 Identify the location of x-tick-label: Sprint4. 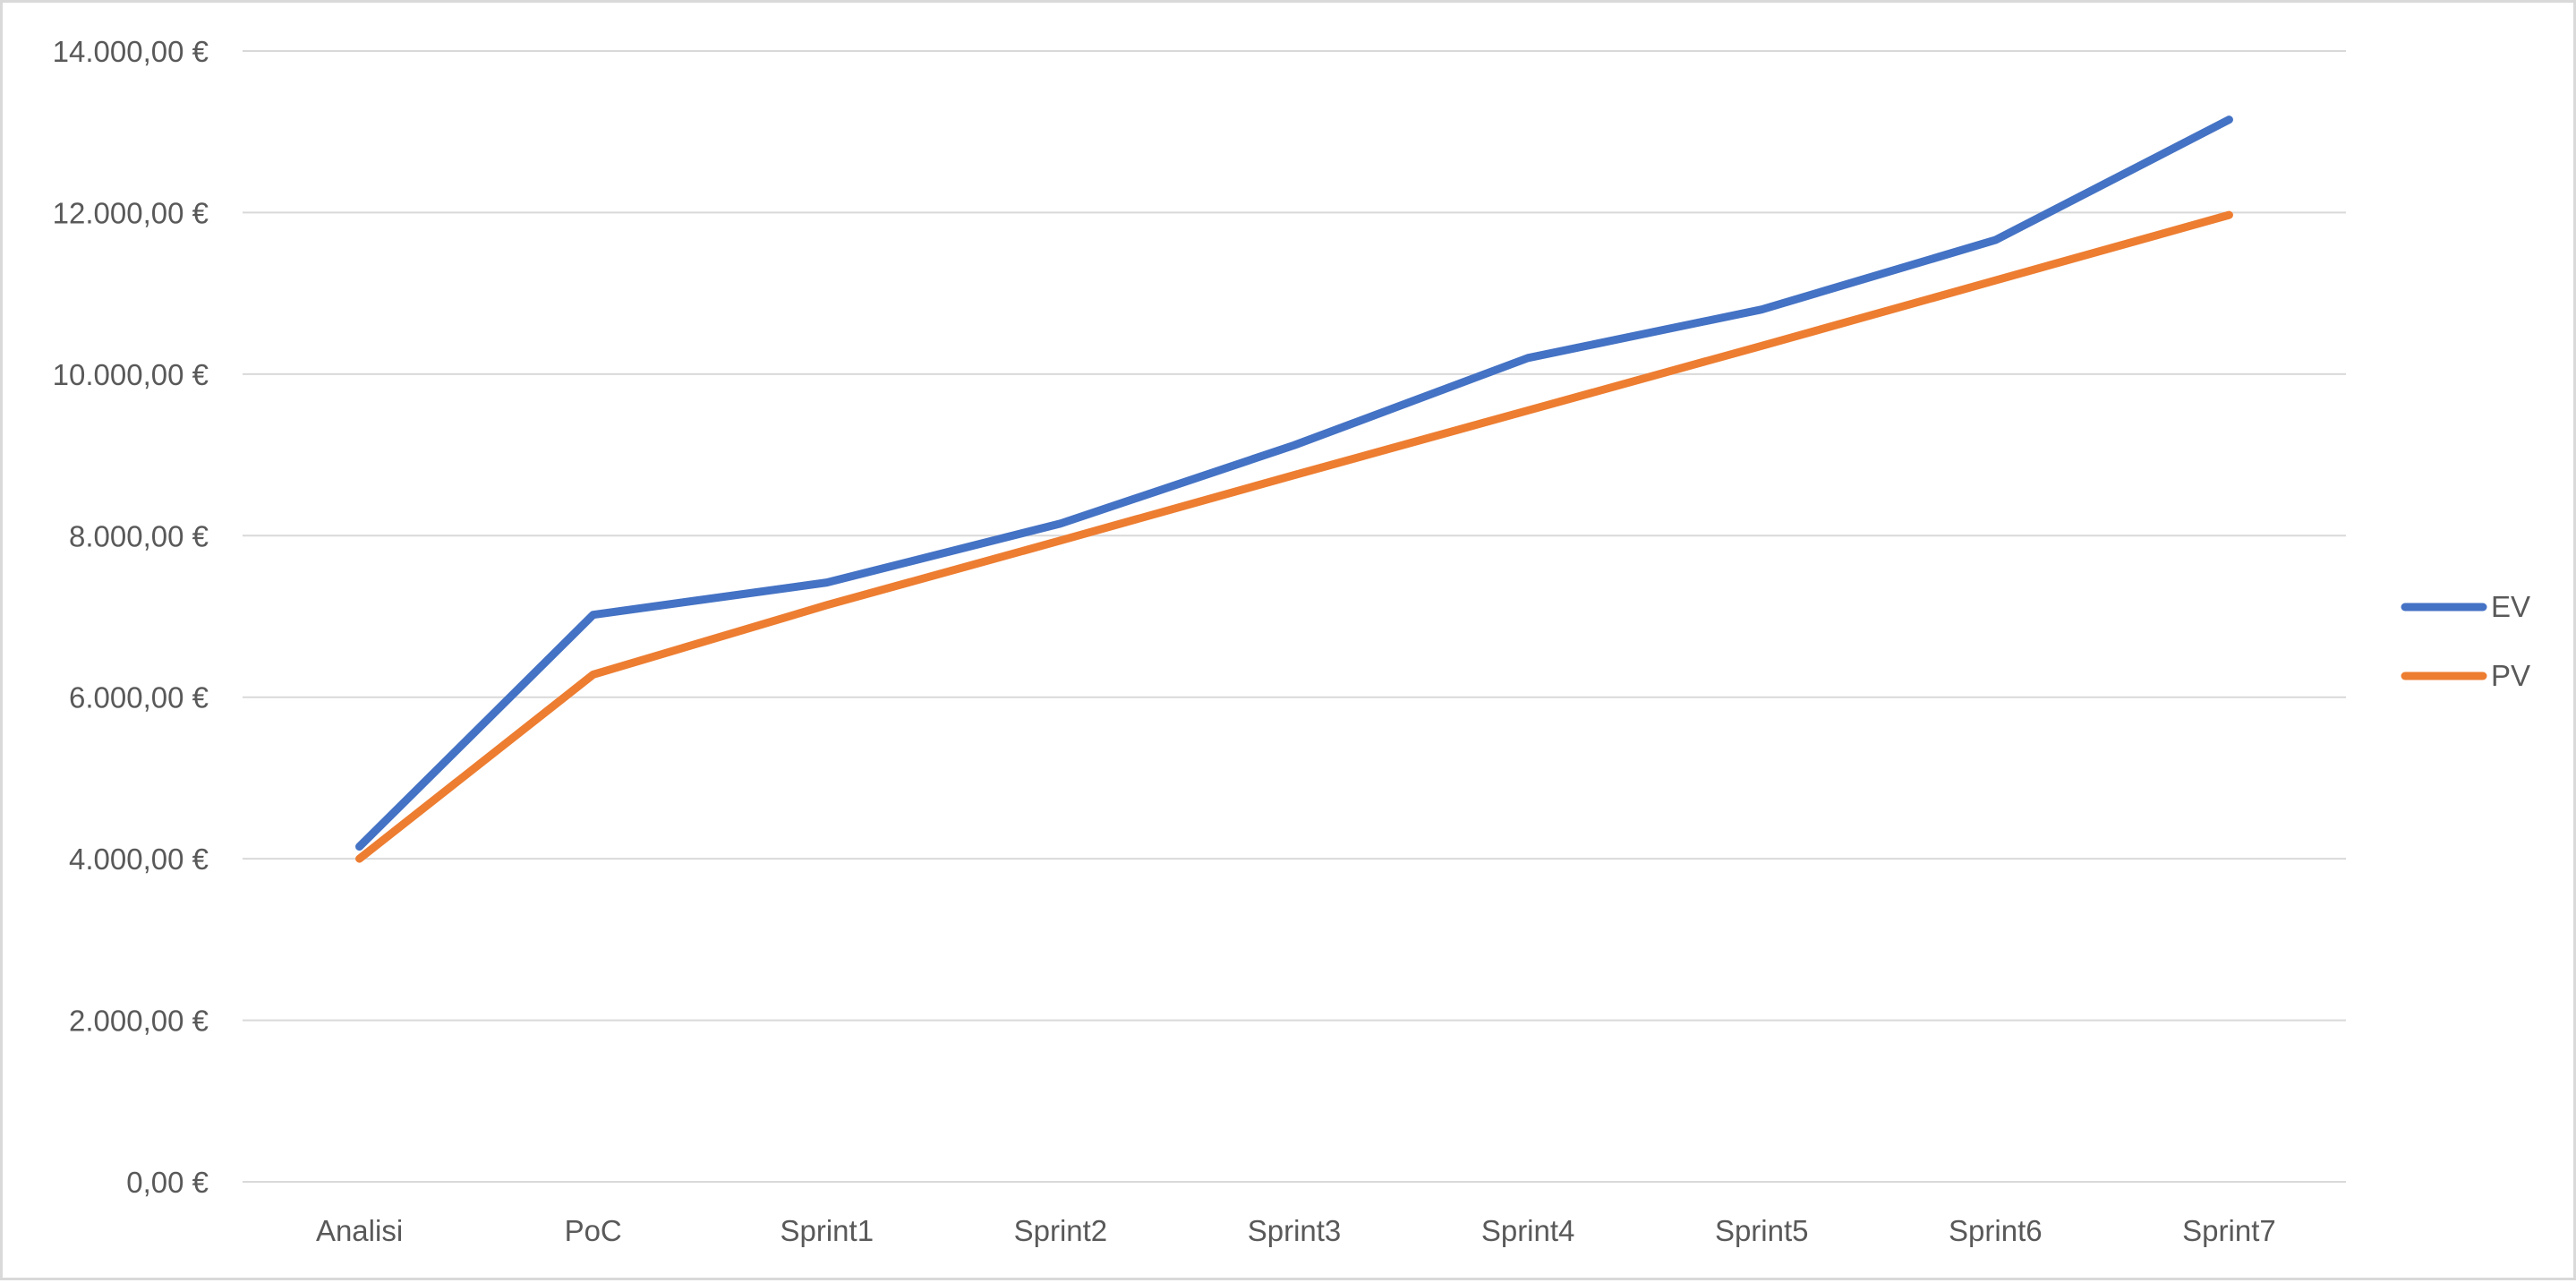
(1528, 1230).